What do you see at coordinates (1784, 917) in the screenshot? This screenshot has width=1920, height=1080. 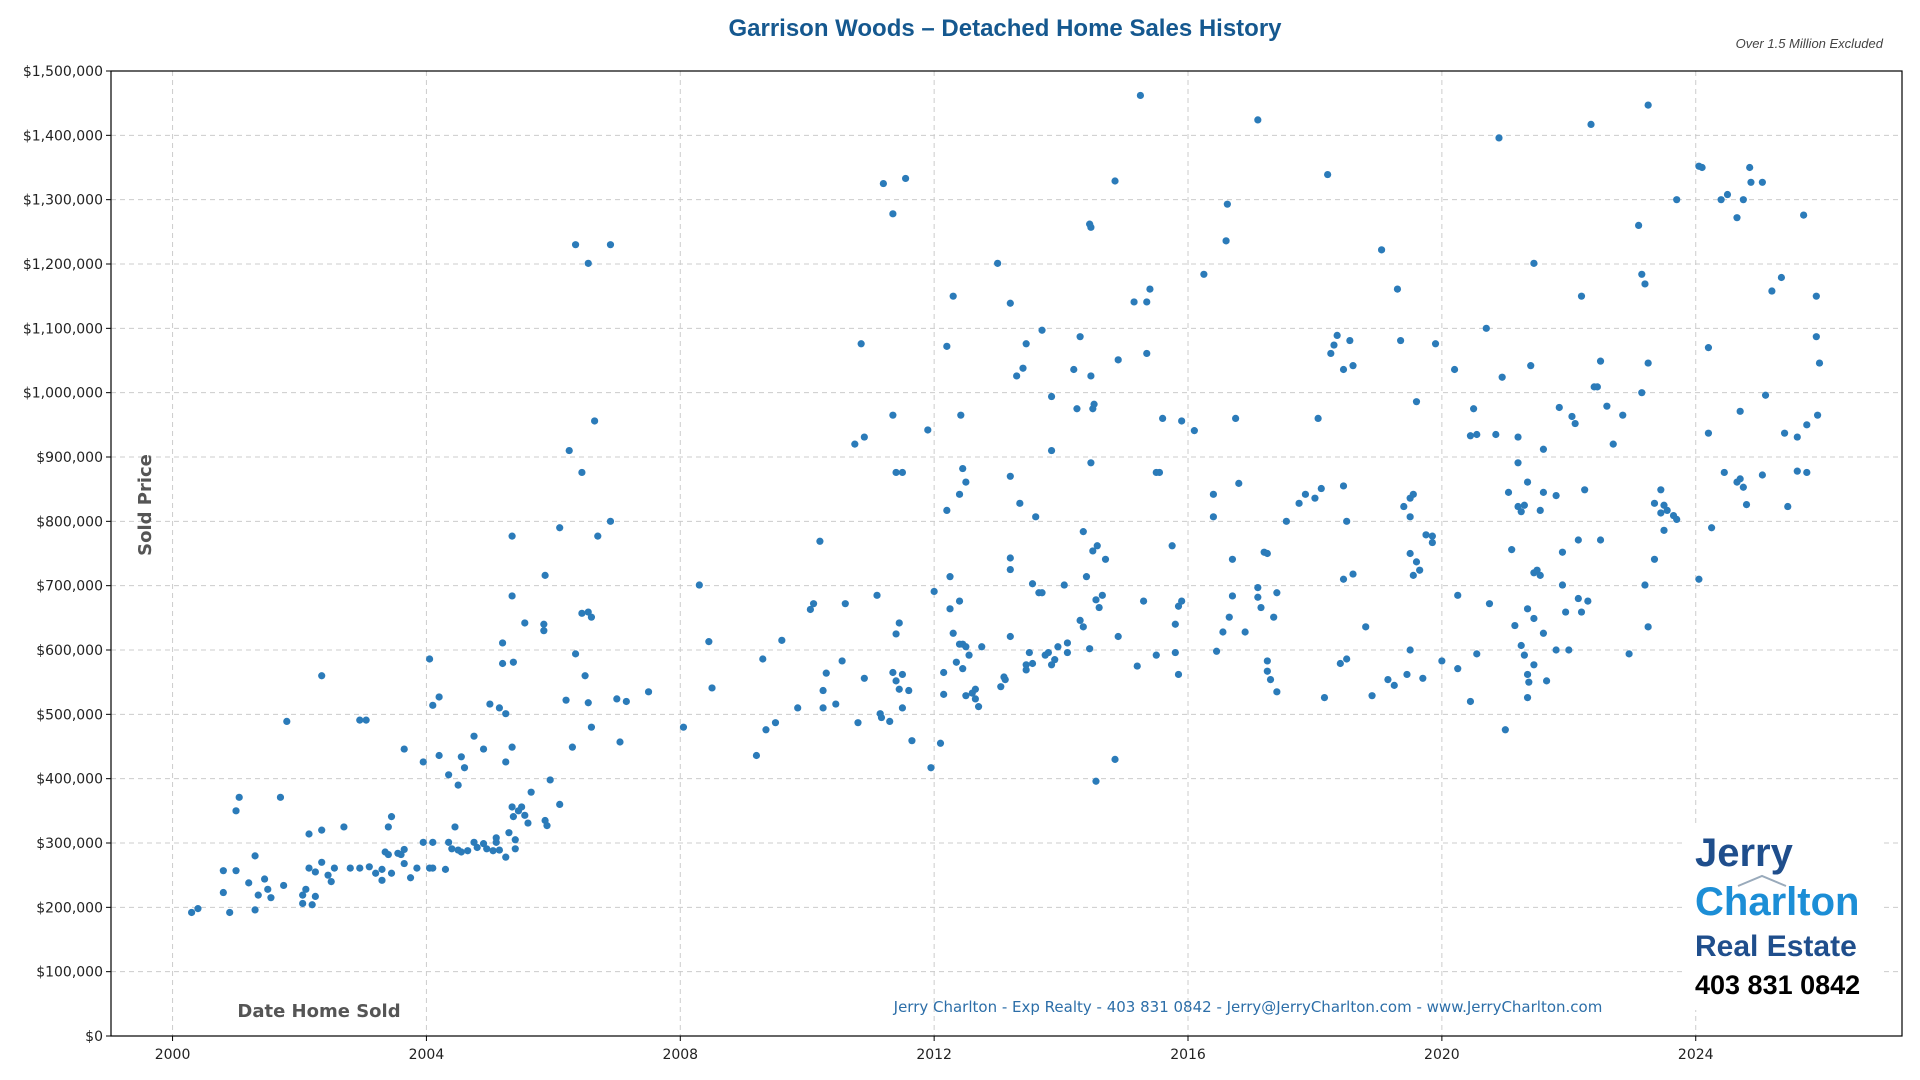 I see `logo: Jerry Charlton Real Estate 403 831 0842` at bounding box center [1784, 917].